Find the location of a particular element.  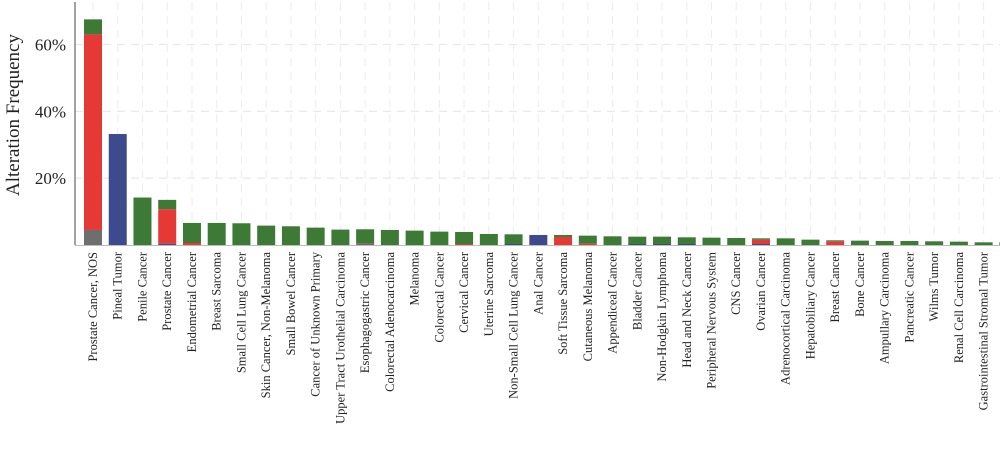

bar-segment-gray is located at coordinates (93, 237).